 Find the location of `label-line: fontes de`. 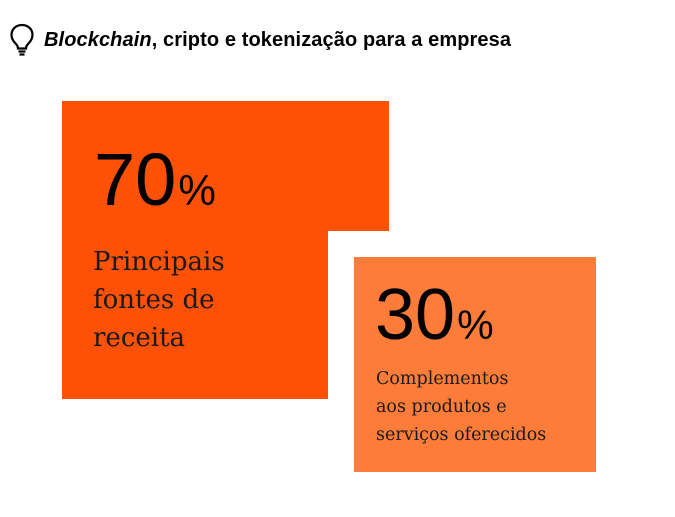

label-line: fontes de is located at coordinates (154, 300).